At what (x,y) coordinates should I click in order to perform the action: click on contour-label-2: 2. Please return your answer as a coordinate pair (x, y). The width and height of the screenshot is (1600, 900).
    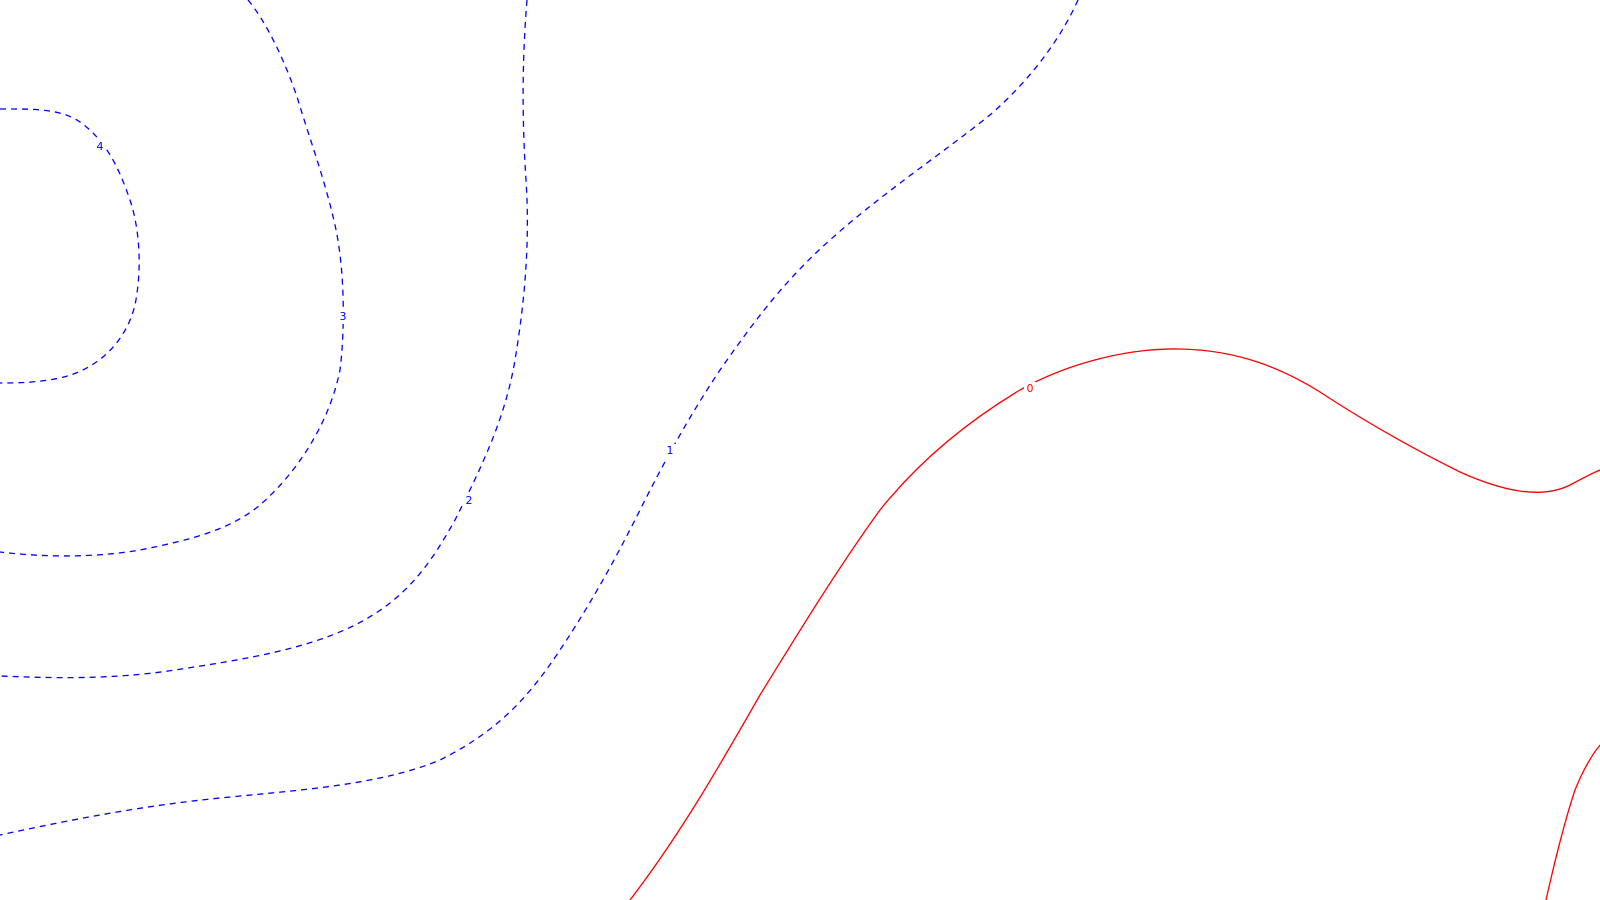
    Looking at the image, I should click on (469, 500).